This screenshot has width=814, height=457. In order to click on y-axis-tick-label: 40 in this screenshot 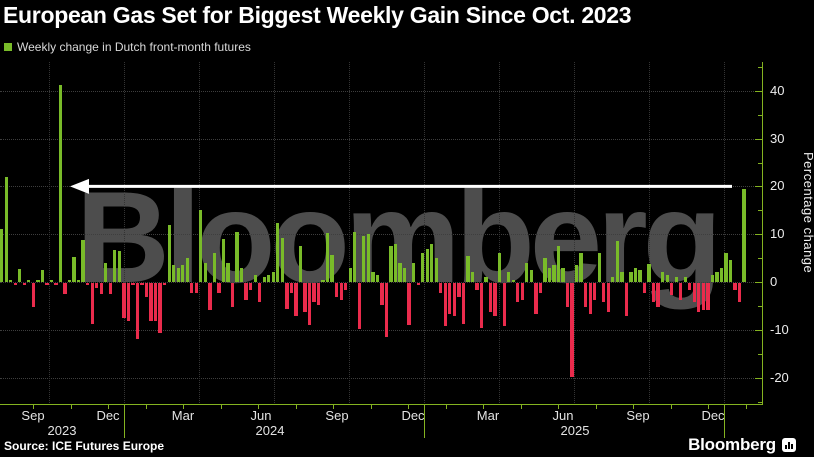, I will do `click(777, 90)`.